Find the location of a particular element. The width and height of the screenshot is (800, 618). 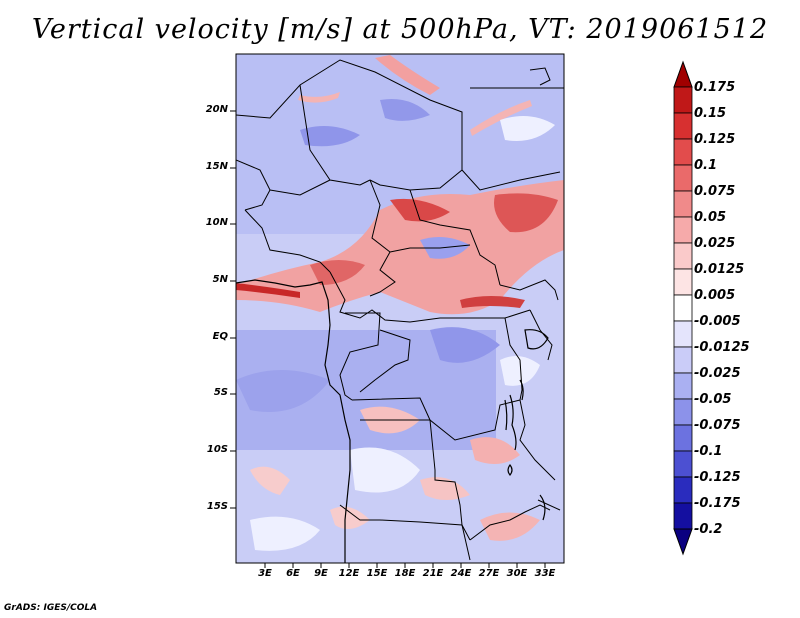

lon-label: 33E is located at coordinates (545, 573).